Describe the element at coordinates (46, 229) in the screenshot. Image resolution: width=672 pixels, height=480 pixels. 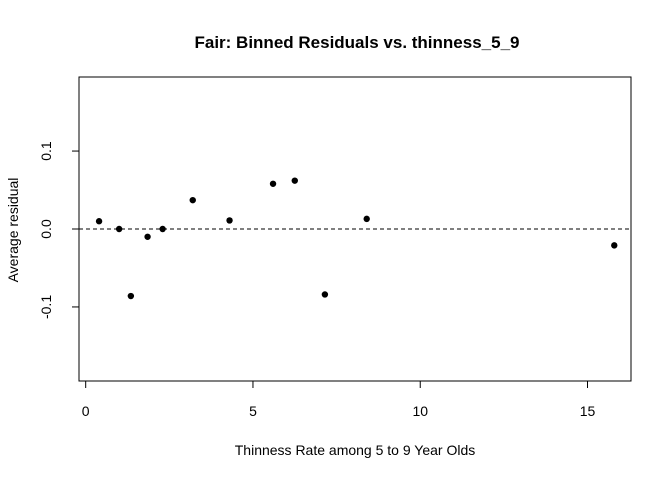
I see `y-tick-label: 0.0` at that location.